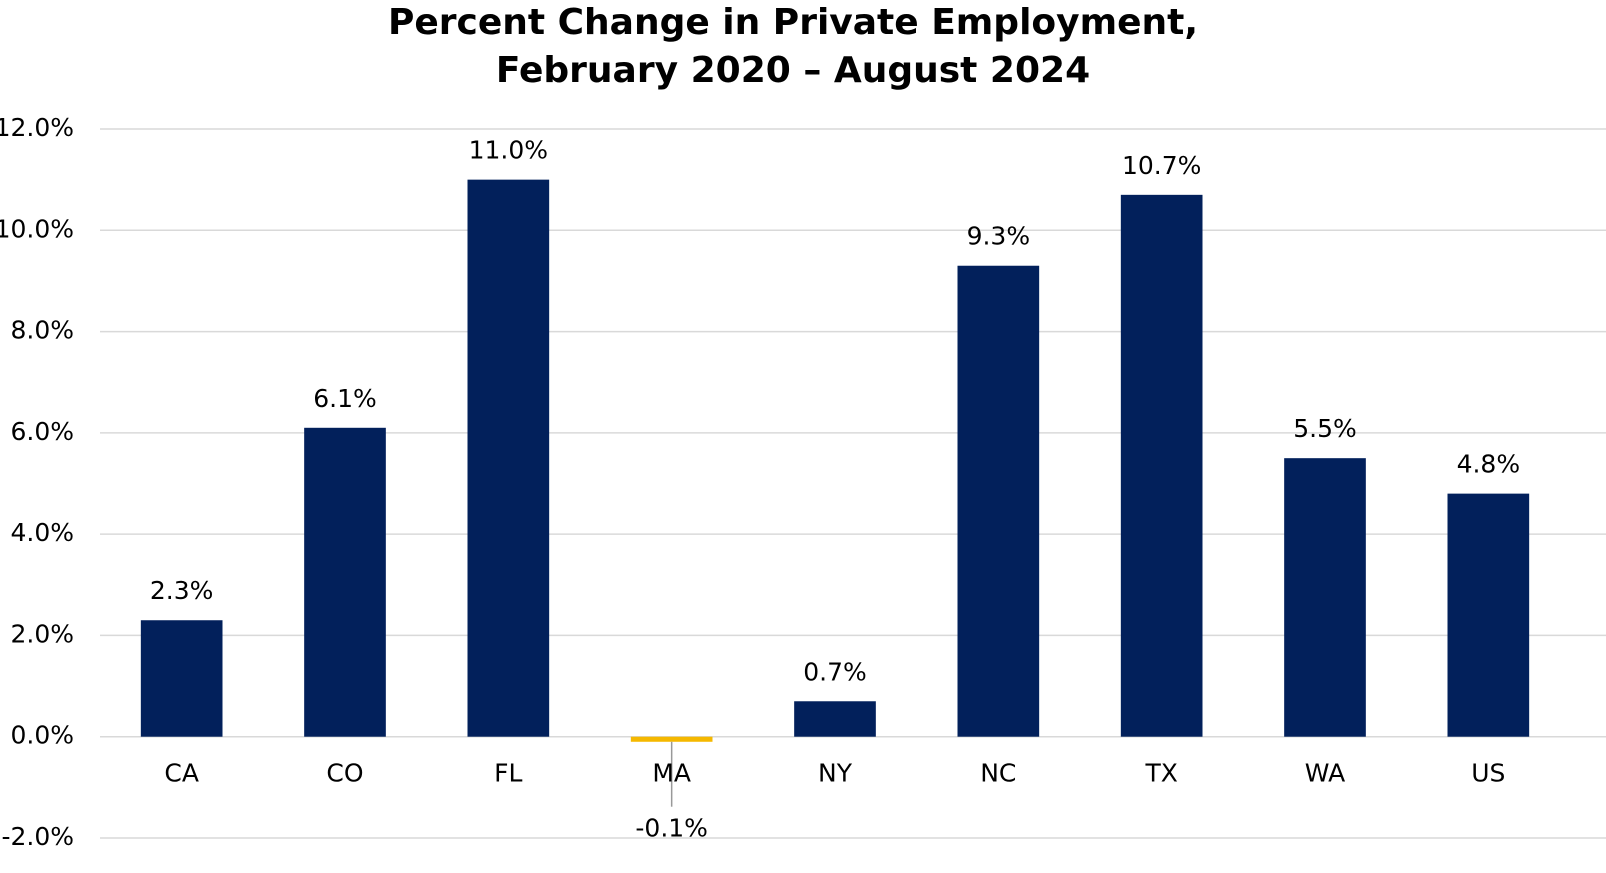 The width and height of the screenshot is (1606, 873). I want to click on data-label: 9.3%, so click(999, 236).